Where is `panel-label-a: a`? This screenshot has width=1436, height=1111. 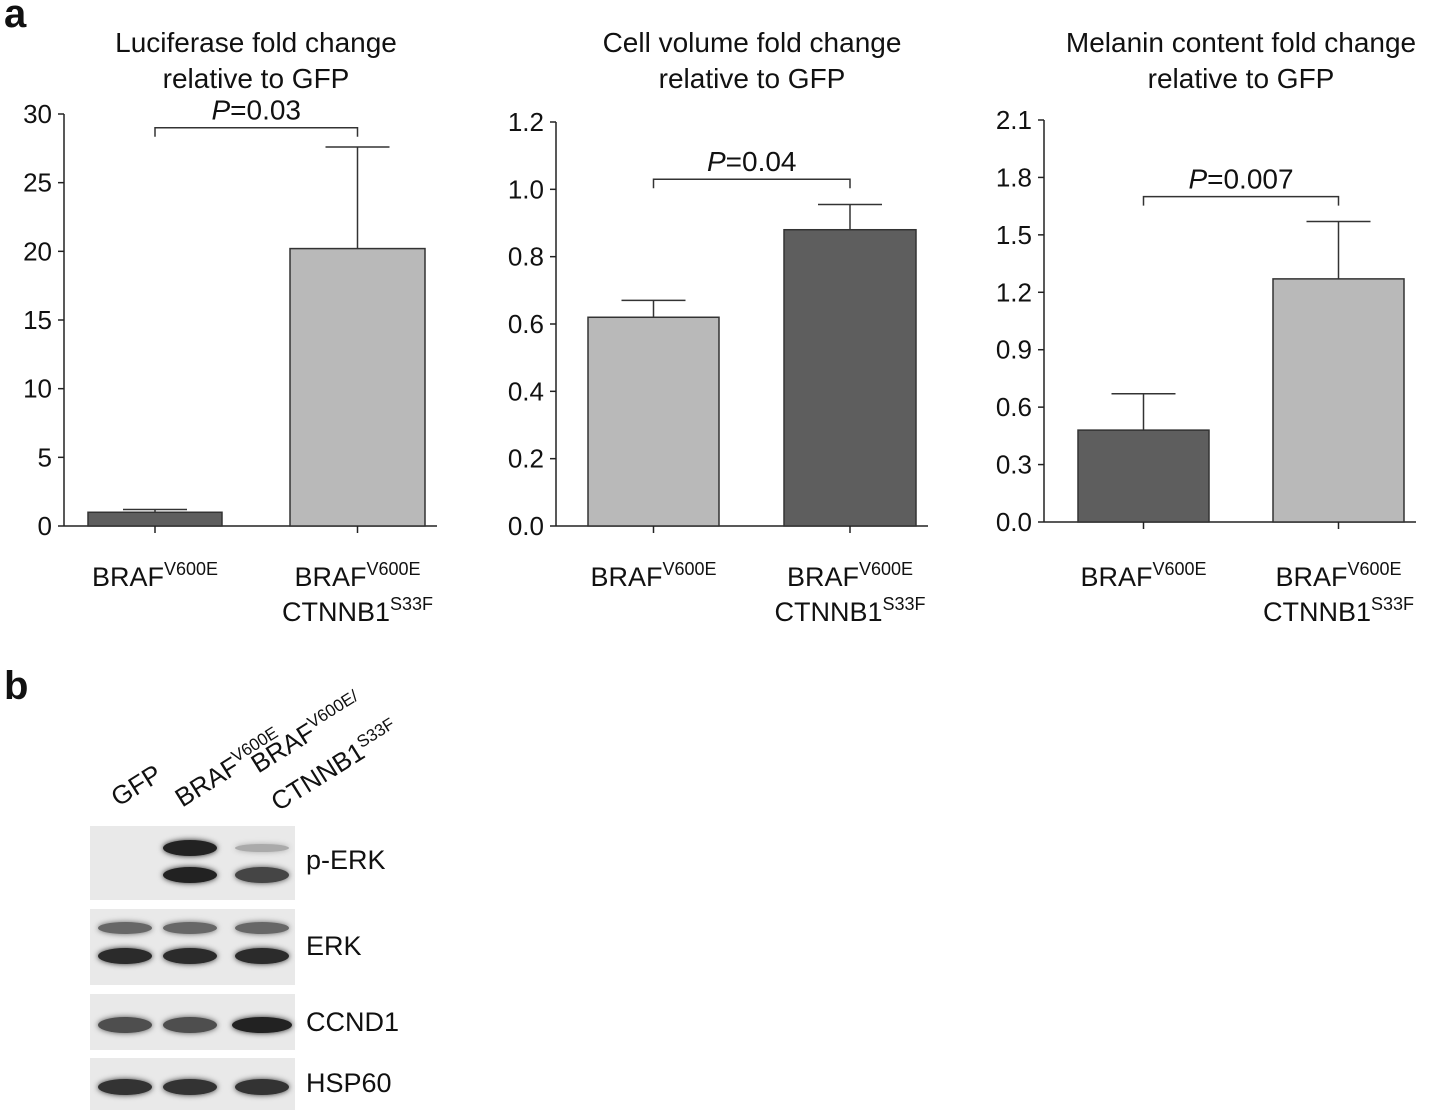 panel-label-a: a is located at coordinates (15, 18).